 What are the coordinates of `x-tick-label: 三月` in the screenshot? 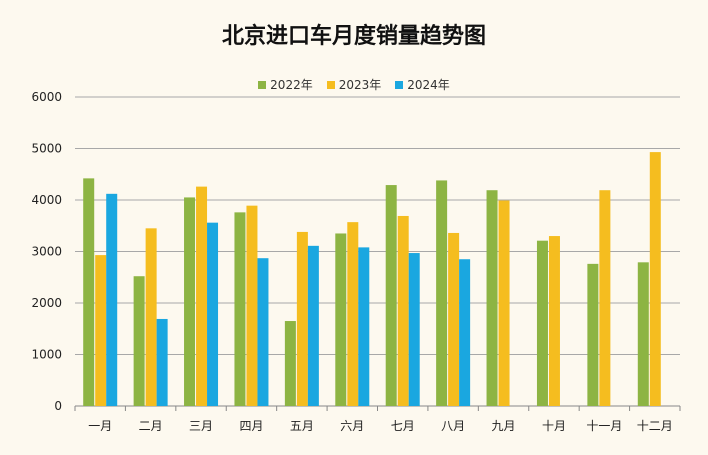 It's located at (201, 426).